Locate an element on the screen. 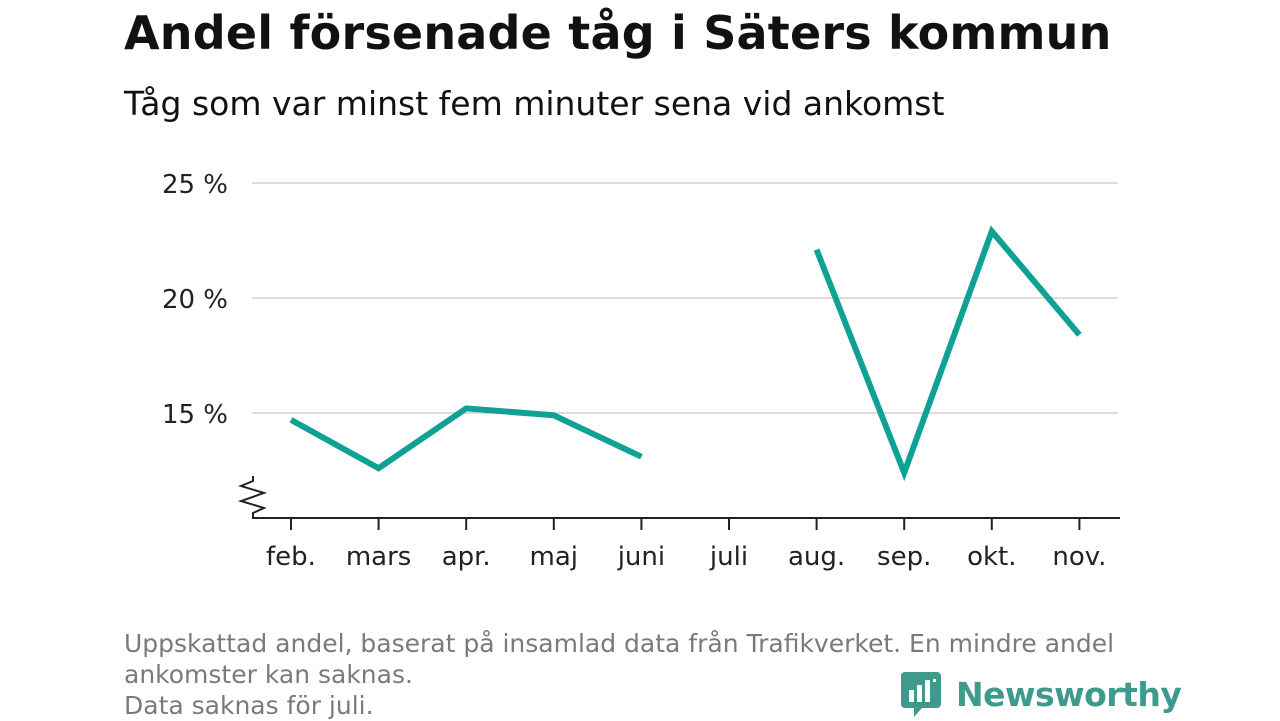 The width and height of the screenshot is (1280, 721). footnote-line: ankomster kan saknas. is located at coordinates (268, 674).